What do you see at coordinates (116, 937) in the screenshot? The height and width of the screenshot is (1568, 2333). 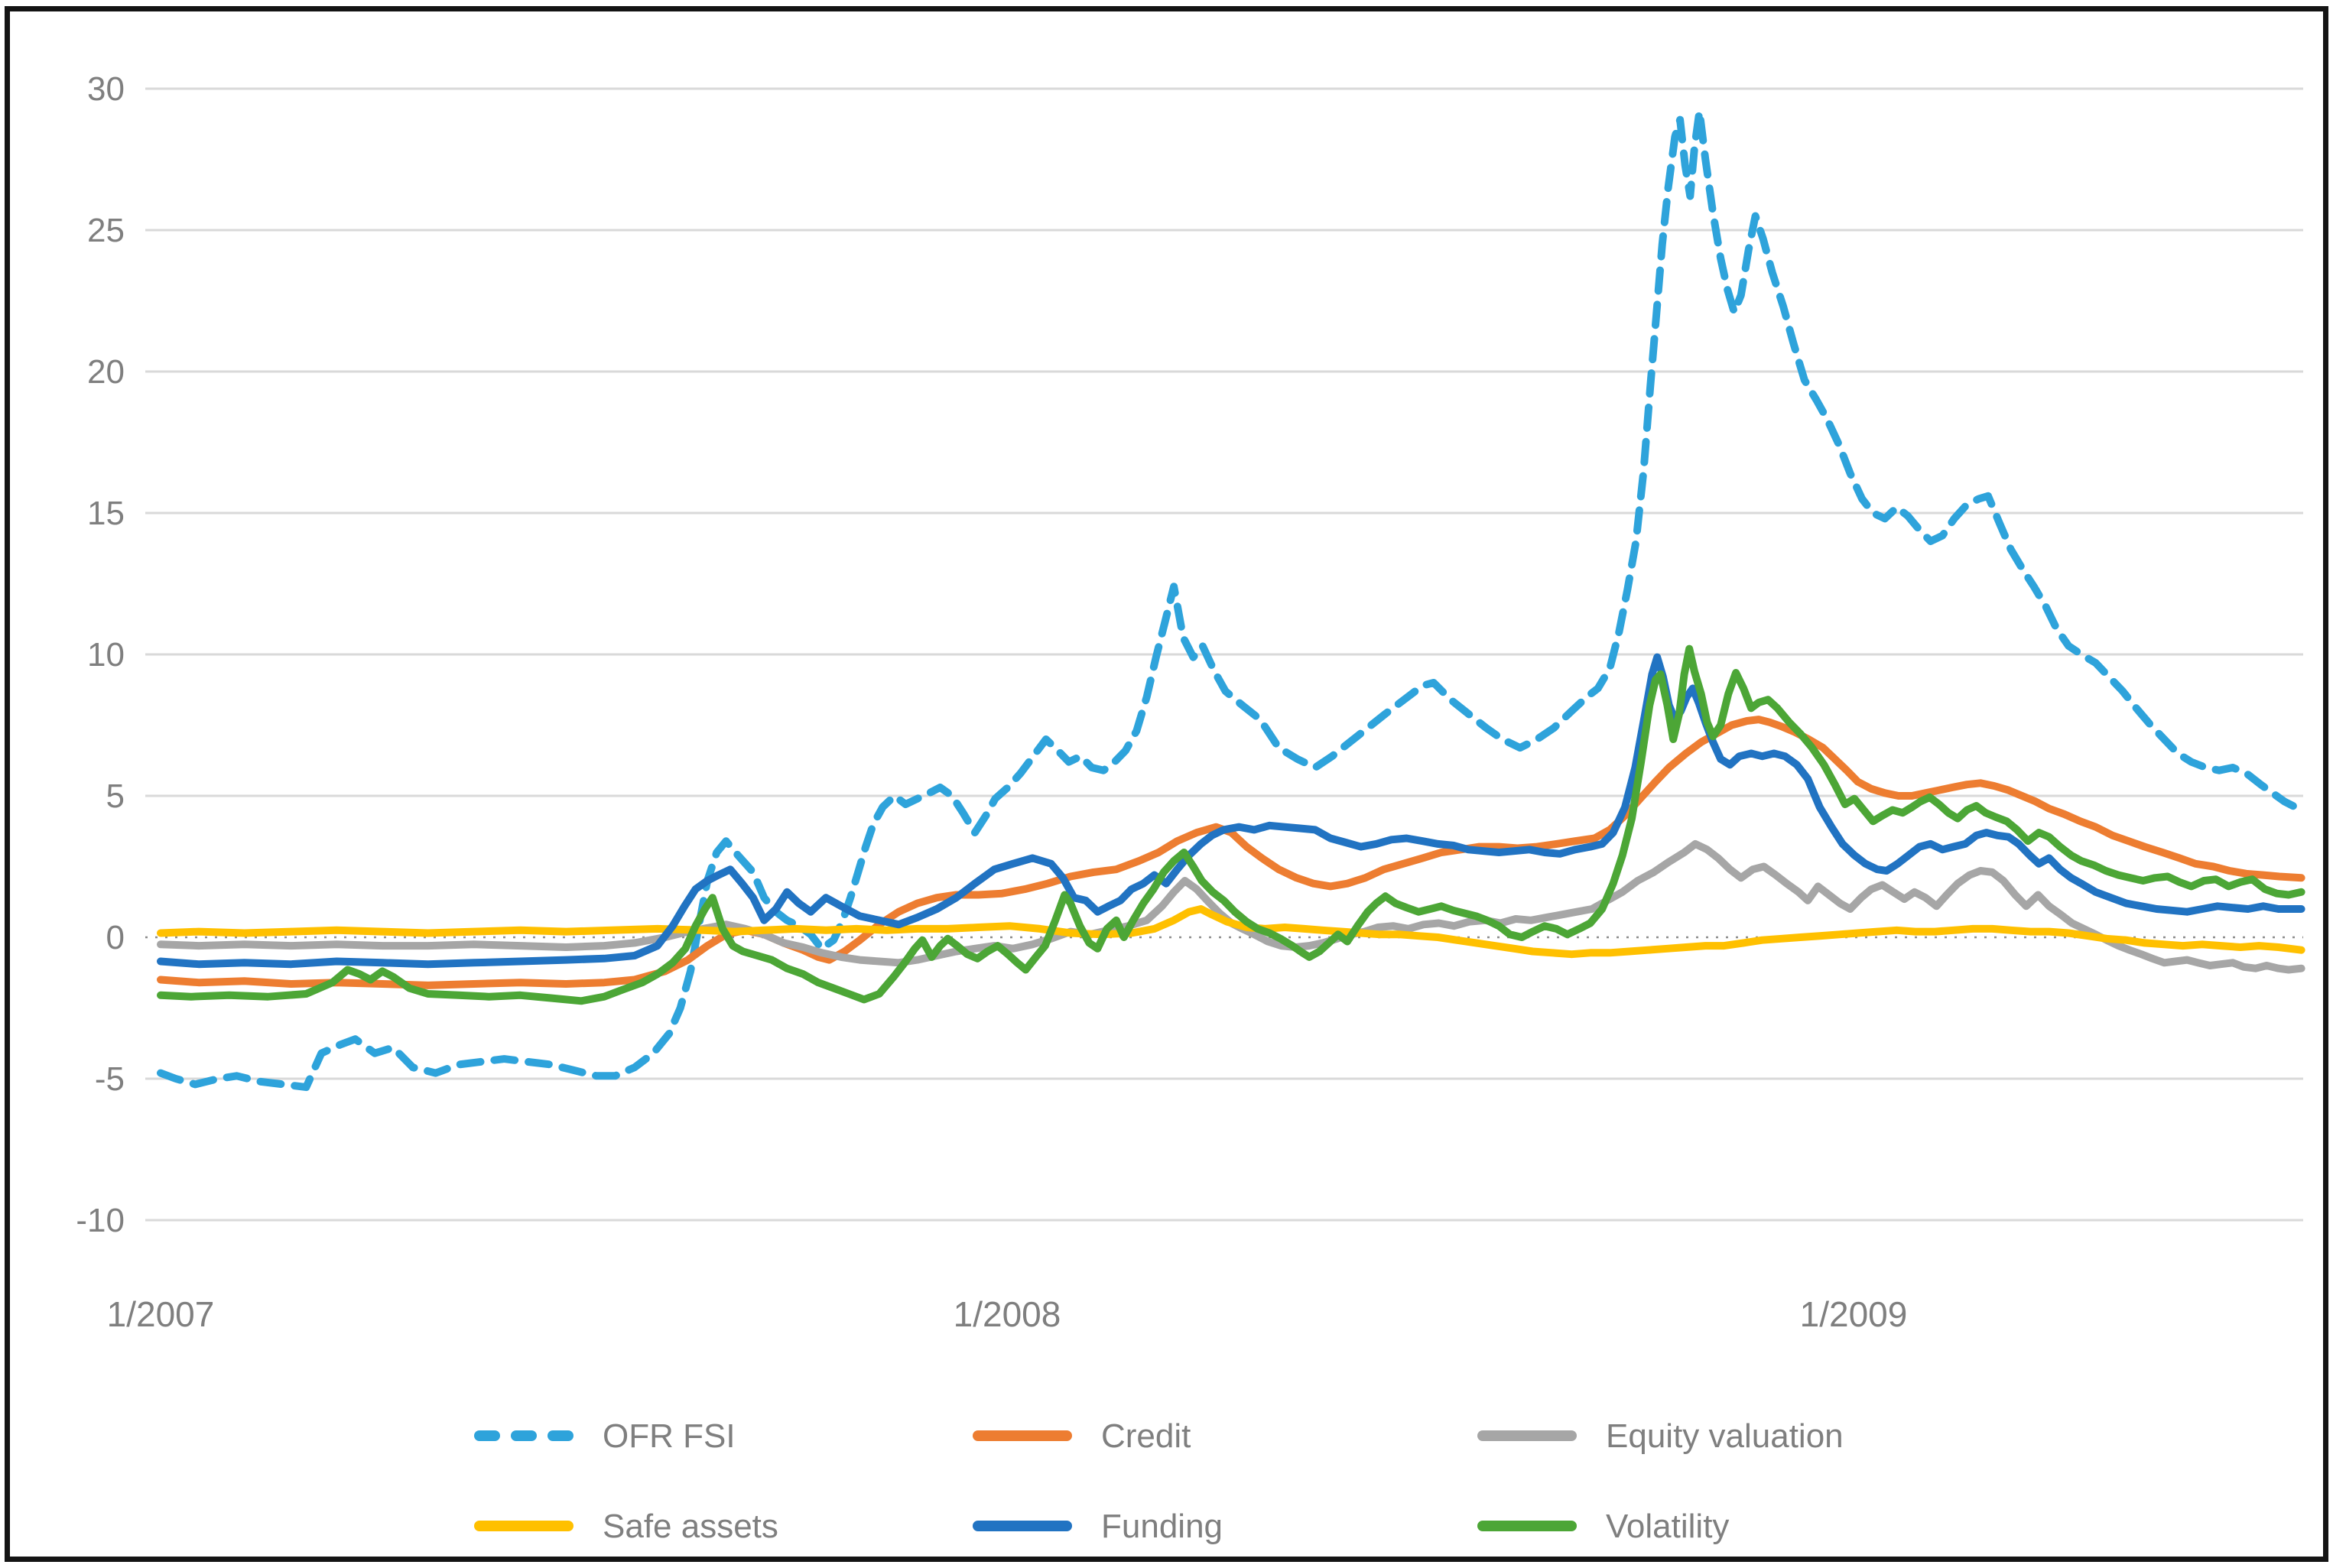 I see `y-axis-label-0: 0` at bounding box center [116, 937].